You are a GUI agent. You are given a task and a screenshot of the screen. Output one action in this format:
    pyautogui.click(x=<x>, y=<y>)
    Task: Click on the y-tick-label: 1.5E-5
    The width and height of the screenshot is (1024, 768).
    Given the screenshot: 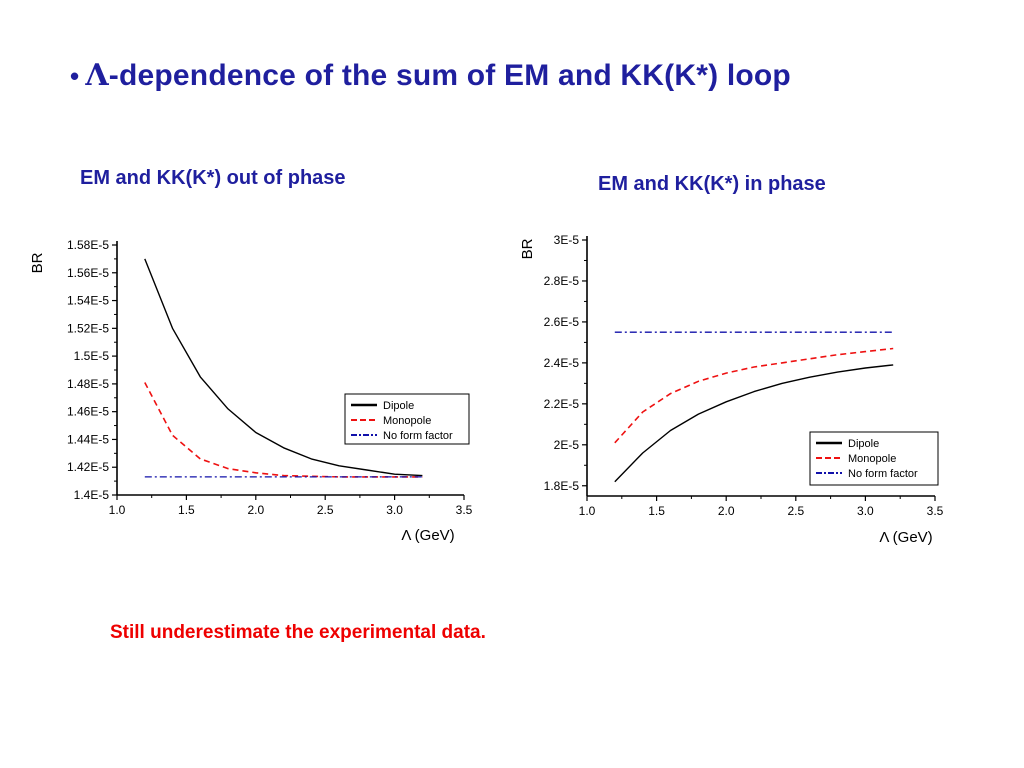 What is the action you would take?
    pyautogui.click(x=92, y=356)
    